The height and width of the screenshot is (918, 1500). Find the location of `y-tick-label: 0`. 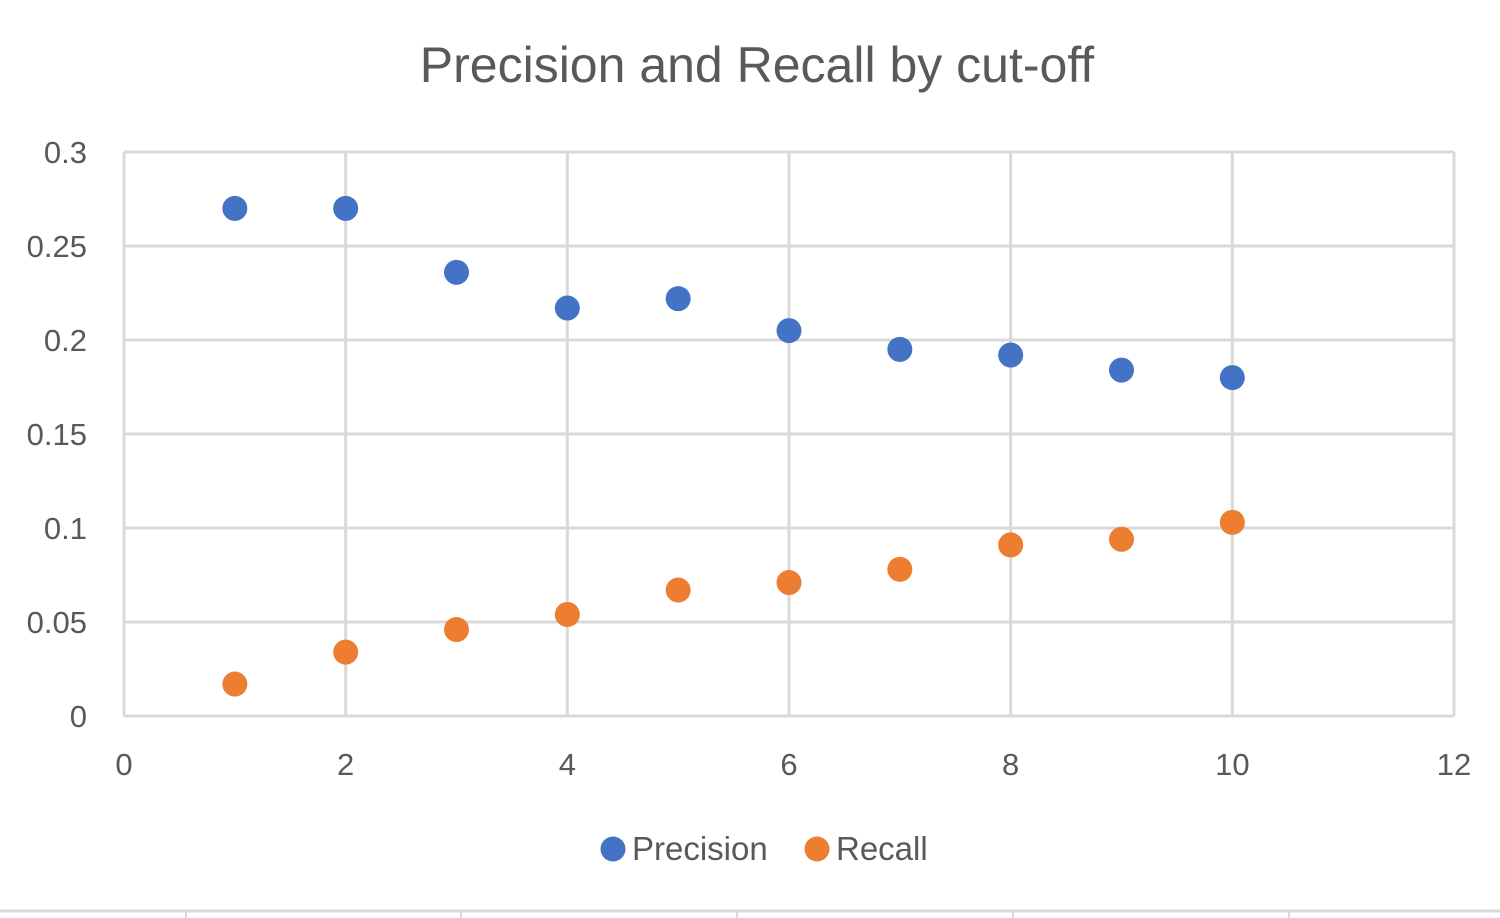

y-tick-label: 0 is located at coordinates (78, 716).